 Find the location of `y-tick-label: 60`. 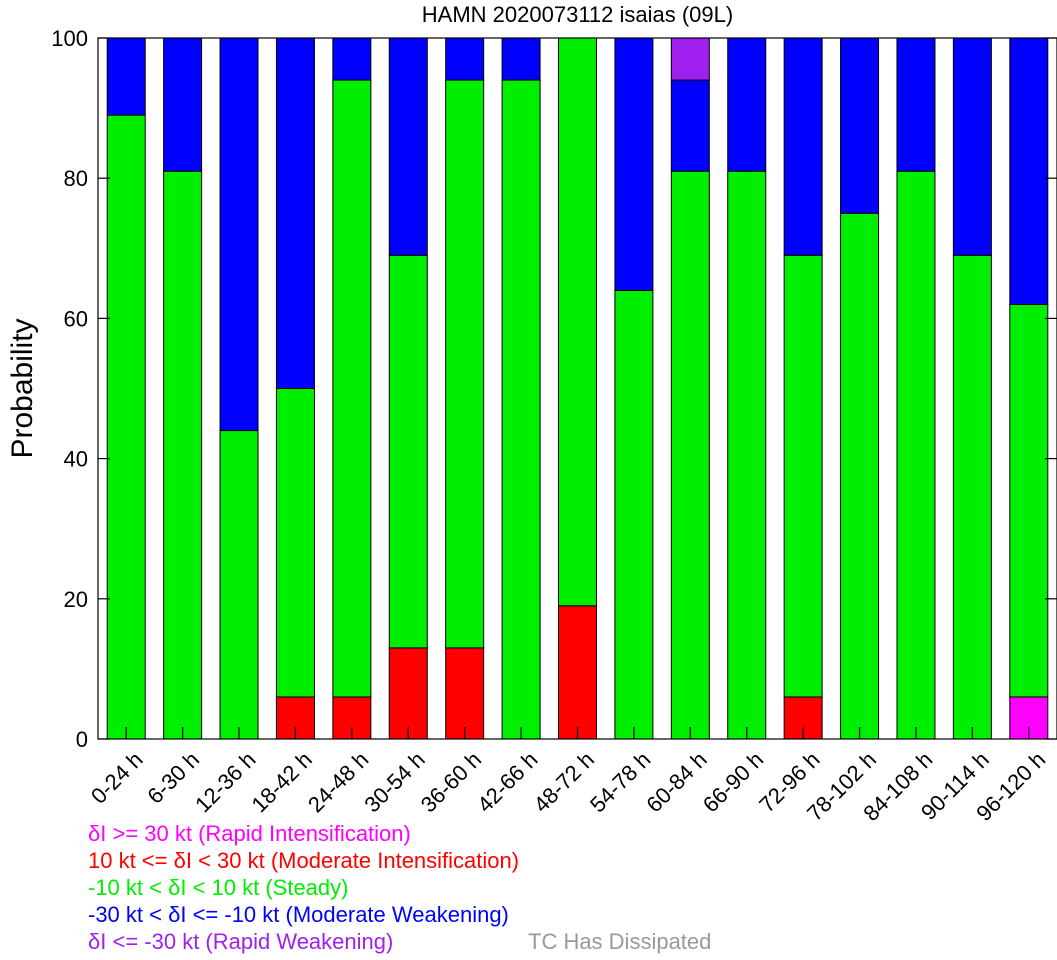

y-tick-label: 60 is located at coordinates (76, 318).